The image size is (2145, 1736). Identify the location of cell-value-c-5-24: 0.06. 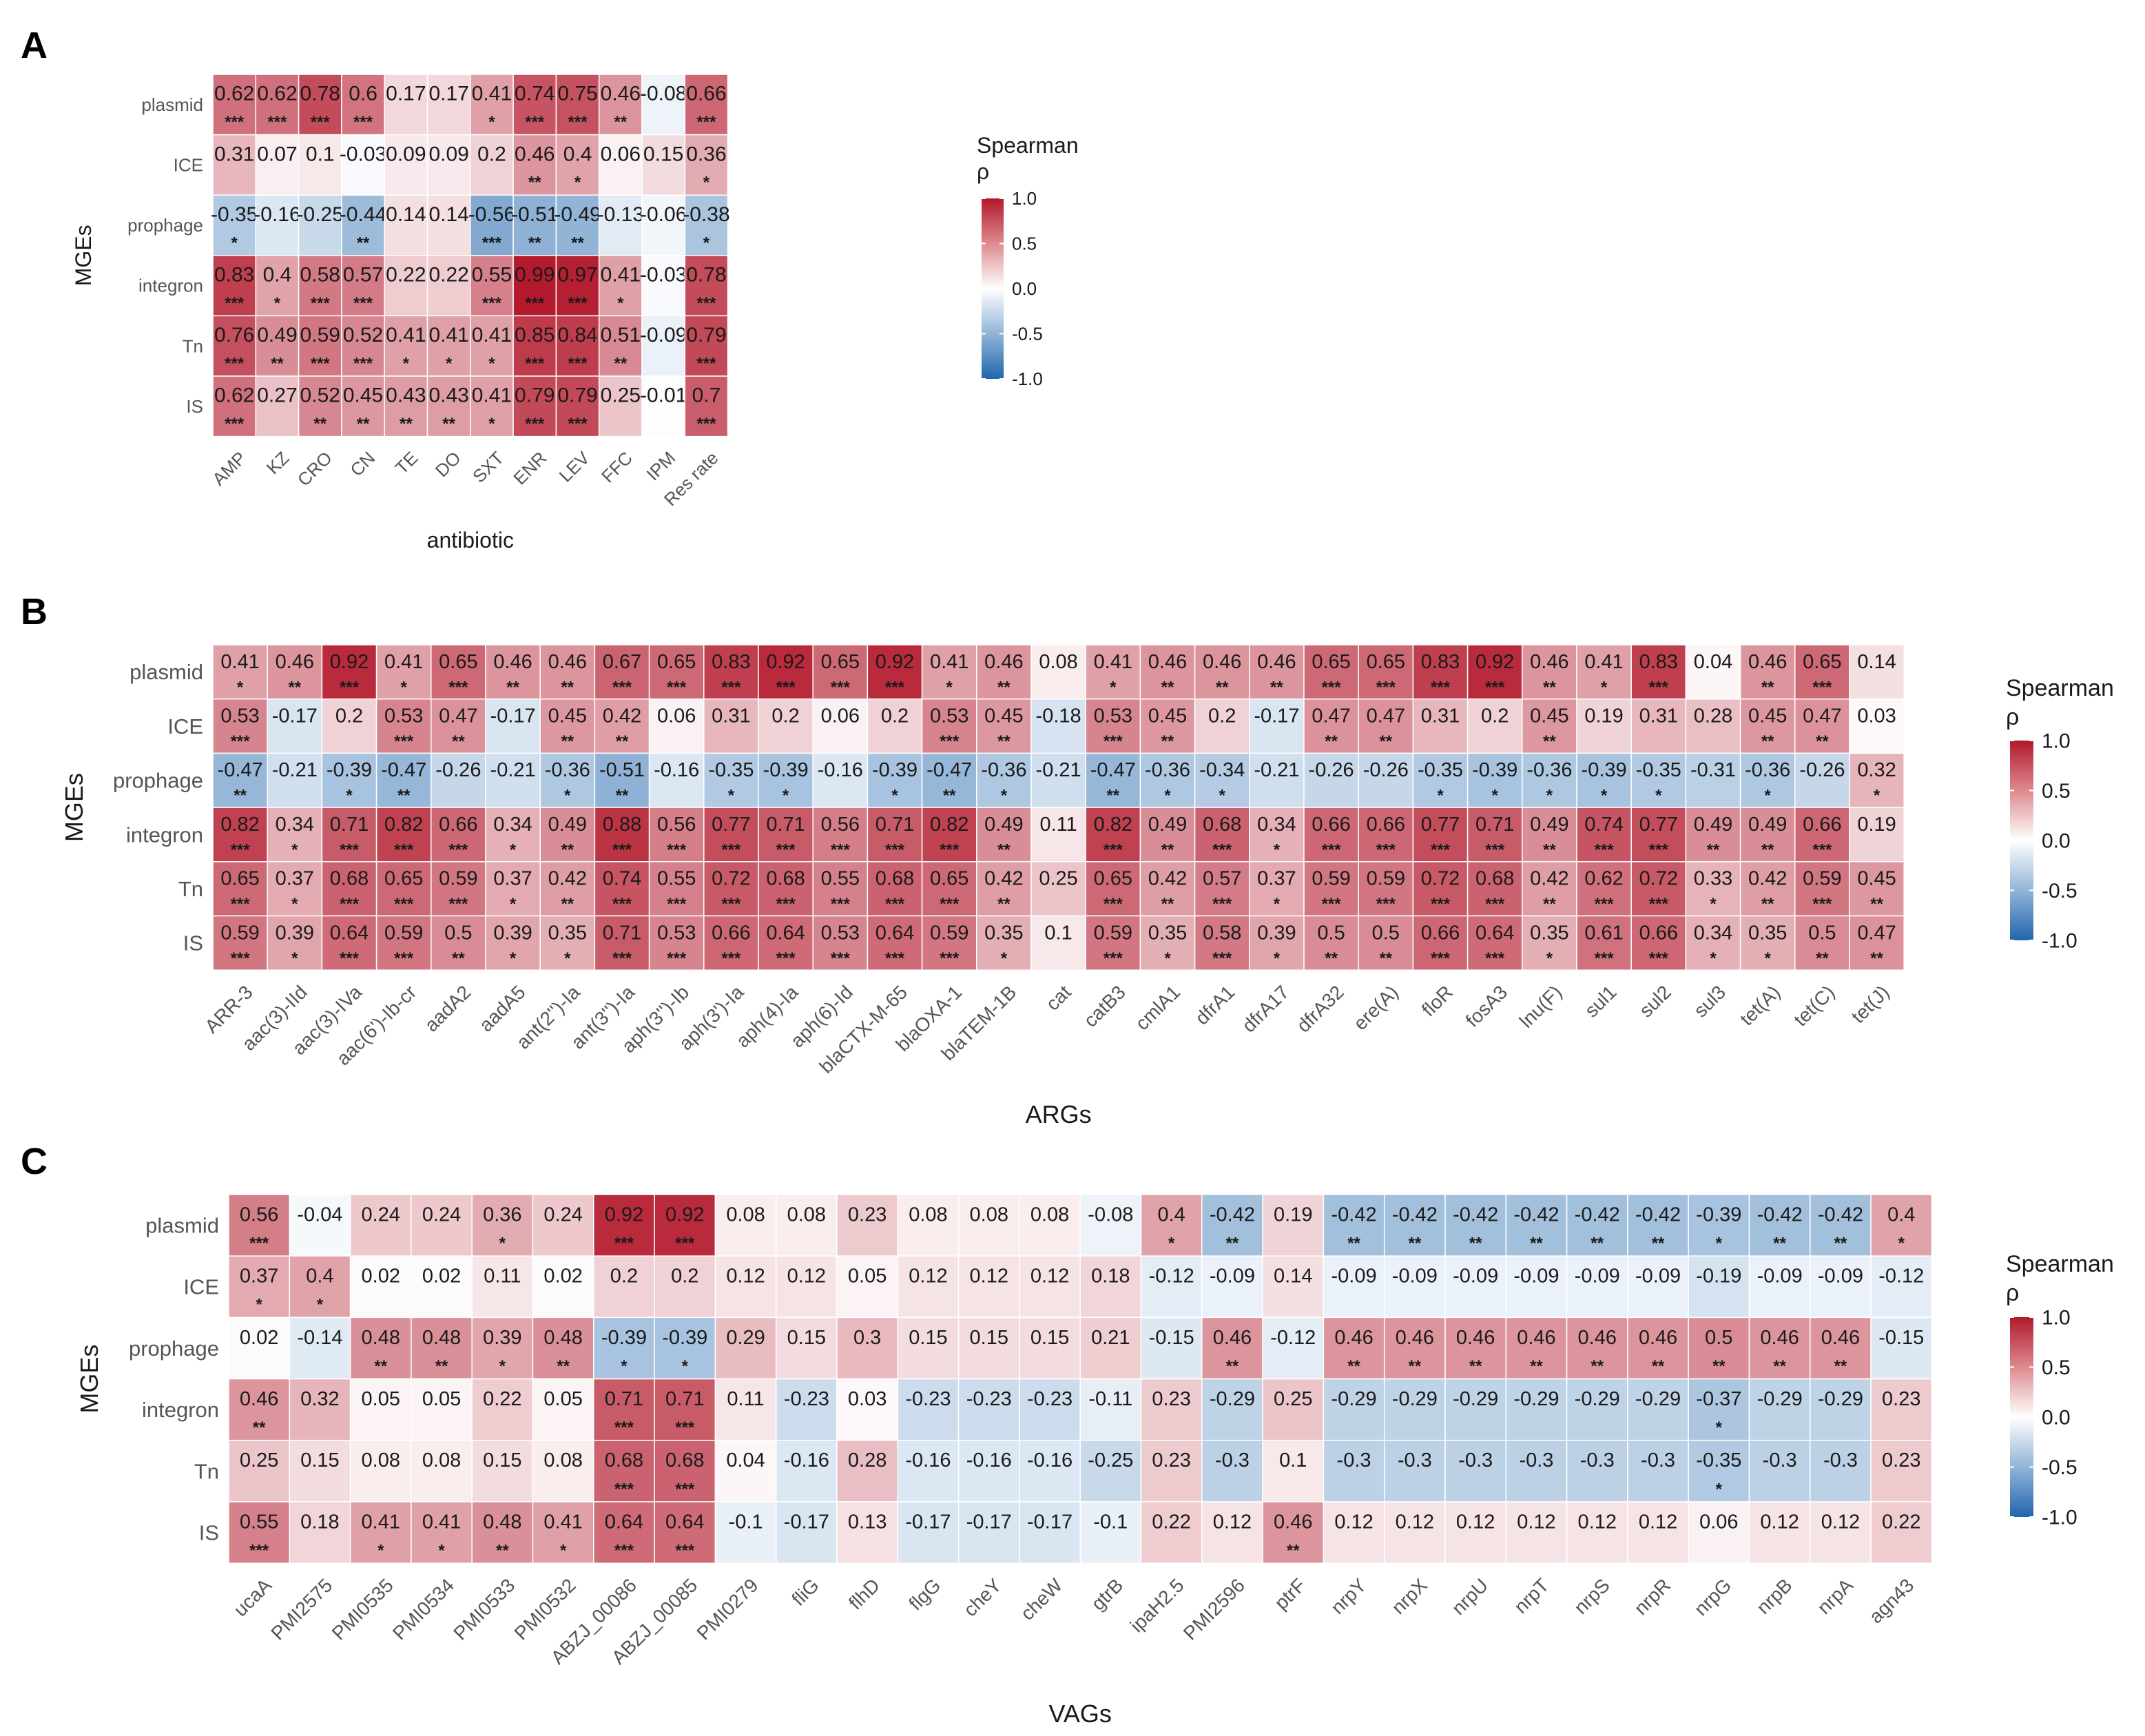
(1719, 1522).